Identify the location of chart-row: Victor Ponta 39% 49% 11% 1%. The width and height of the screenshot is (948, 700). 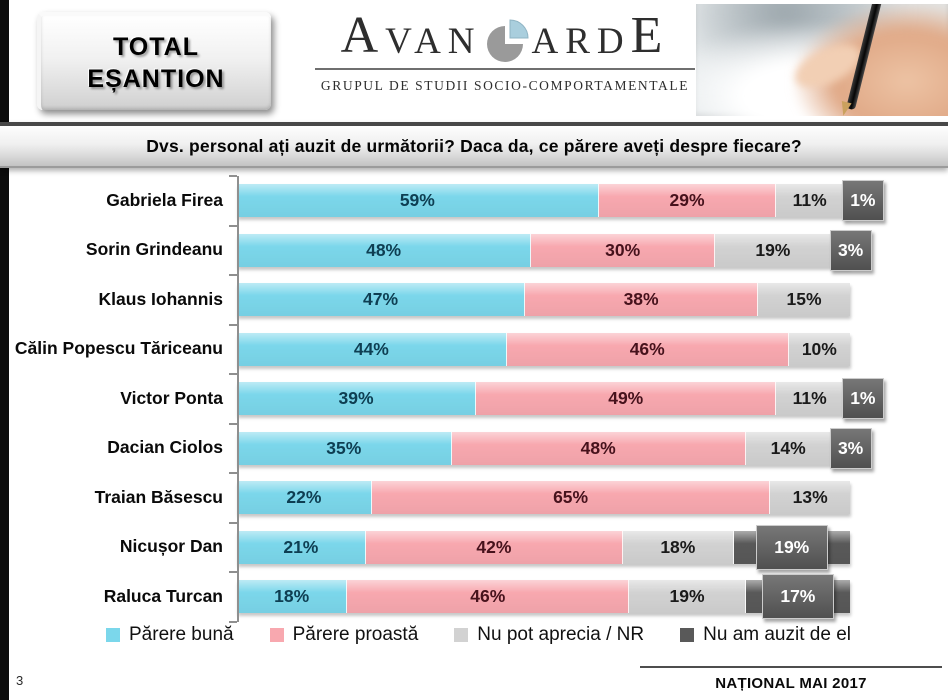
(446, 399).